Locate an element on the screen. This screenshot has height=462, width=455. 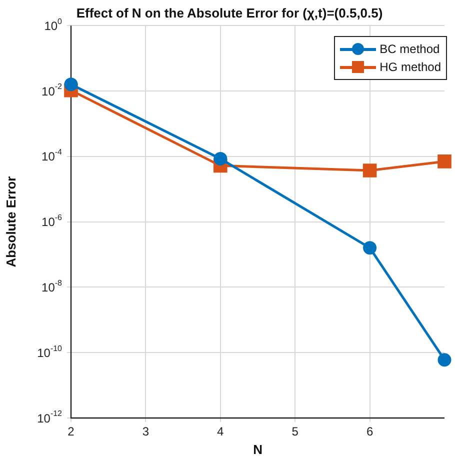
chart-title: Effect of N on the Absolute Error for (χ,t)=(0.5,0.5) is located at coordinates (229, 12).